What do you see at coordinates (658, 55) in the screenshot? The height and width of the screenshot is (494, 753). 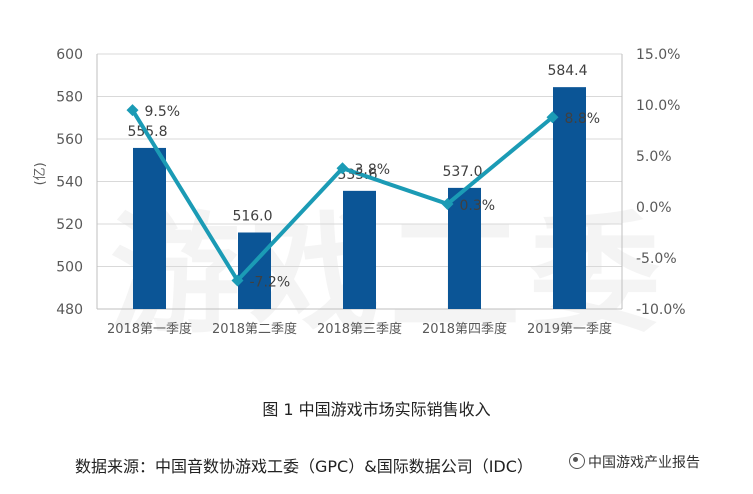 I see `y2-tick-label: 15.0%` at bounding box center [658, 55].